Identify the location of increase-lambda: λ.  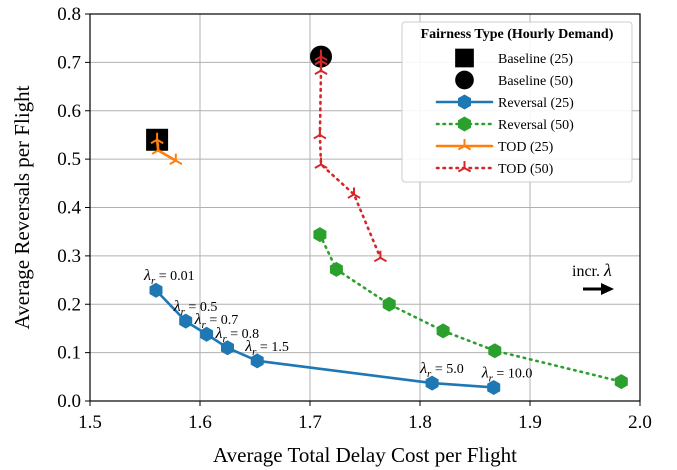
(607, 270).